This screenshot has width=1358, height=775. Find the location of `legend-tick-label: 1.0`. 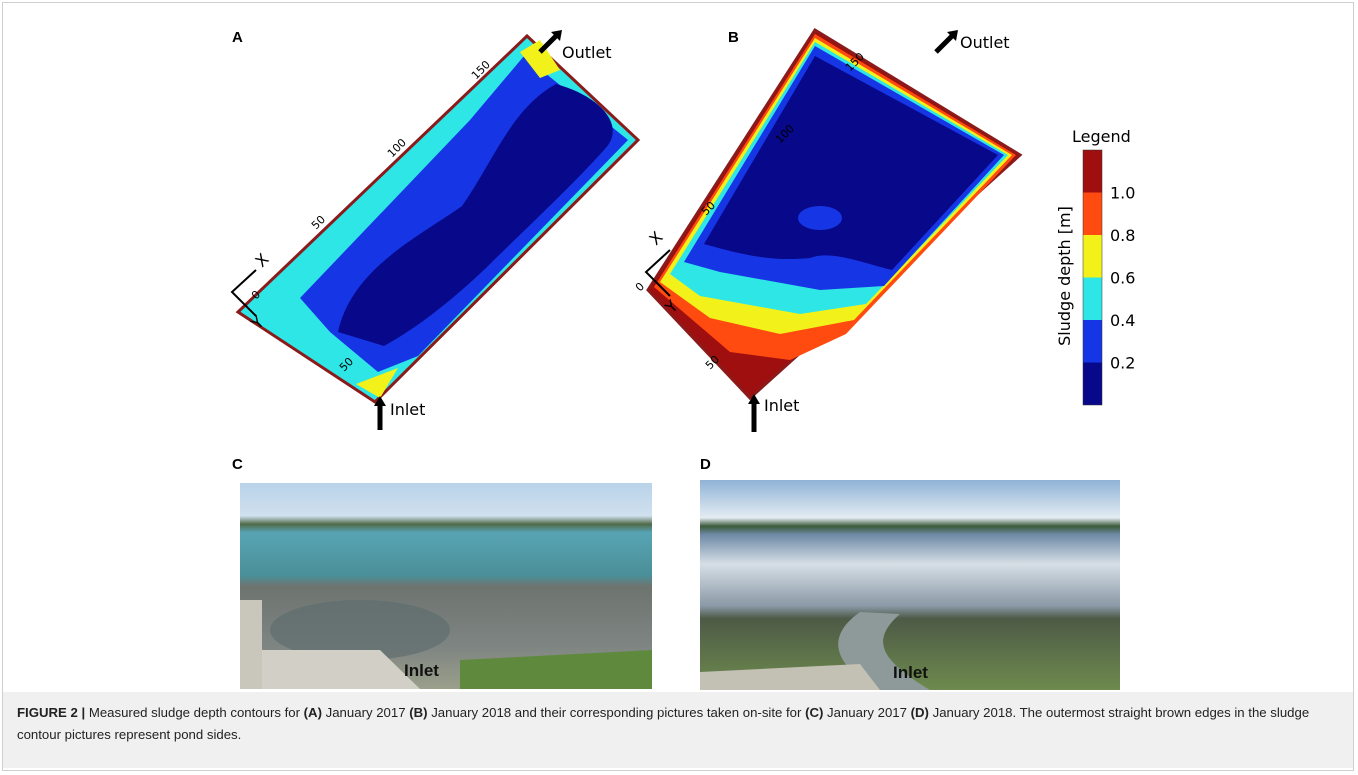

legend-tick-label: 1.0 is located at coordinates (1122, 193).